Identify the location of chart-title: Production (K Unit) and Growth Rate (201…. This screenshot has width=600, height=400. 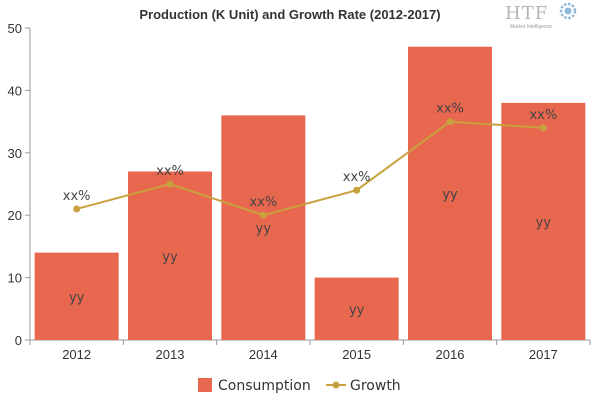
(289, 14).